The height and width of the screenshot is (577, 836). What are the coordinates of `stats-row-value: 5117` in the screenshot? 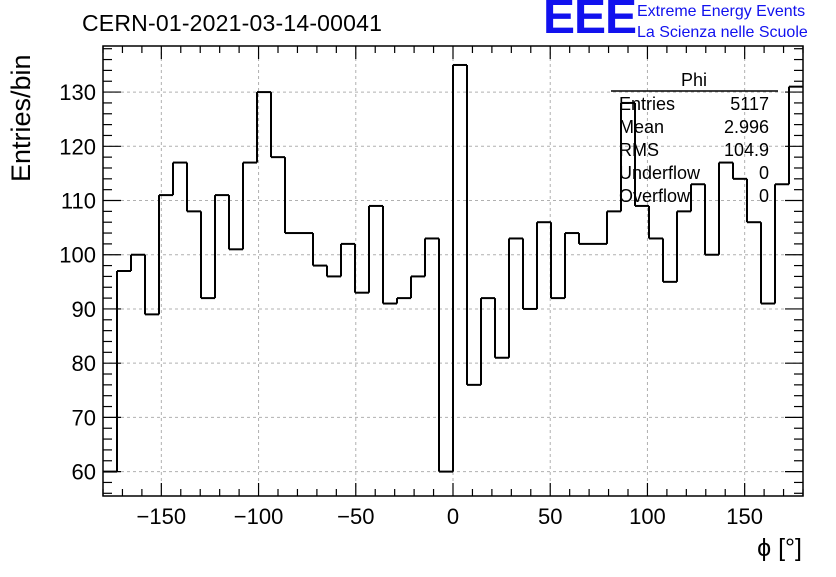 It's located at (749, 104).